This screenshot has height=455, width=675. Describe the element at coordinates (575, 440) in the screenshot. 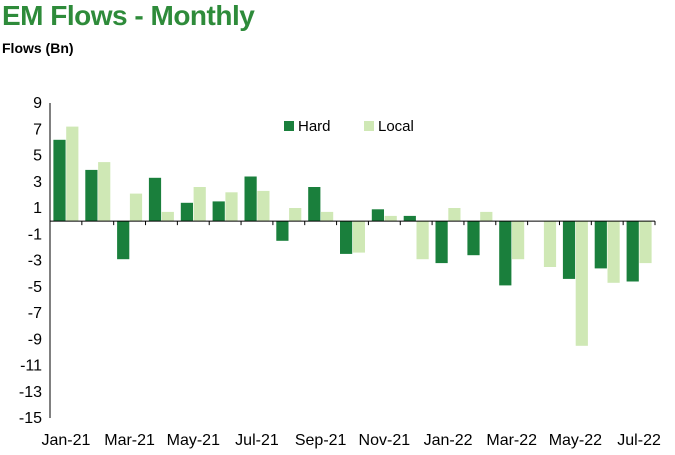

I see `x-tick-label: May-22` at that location.